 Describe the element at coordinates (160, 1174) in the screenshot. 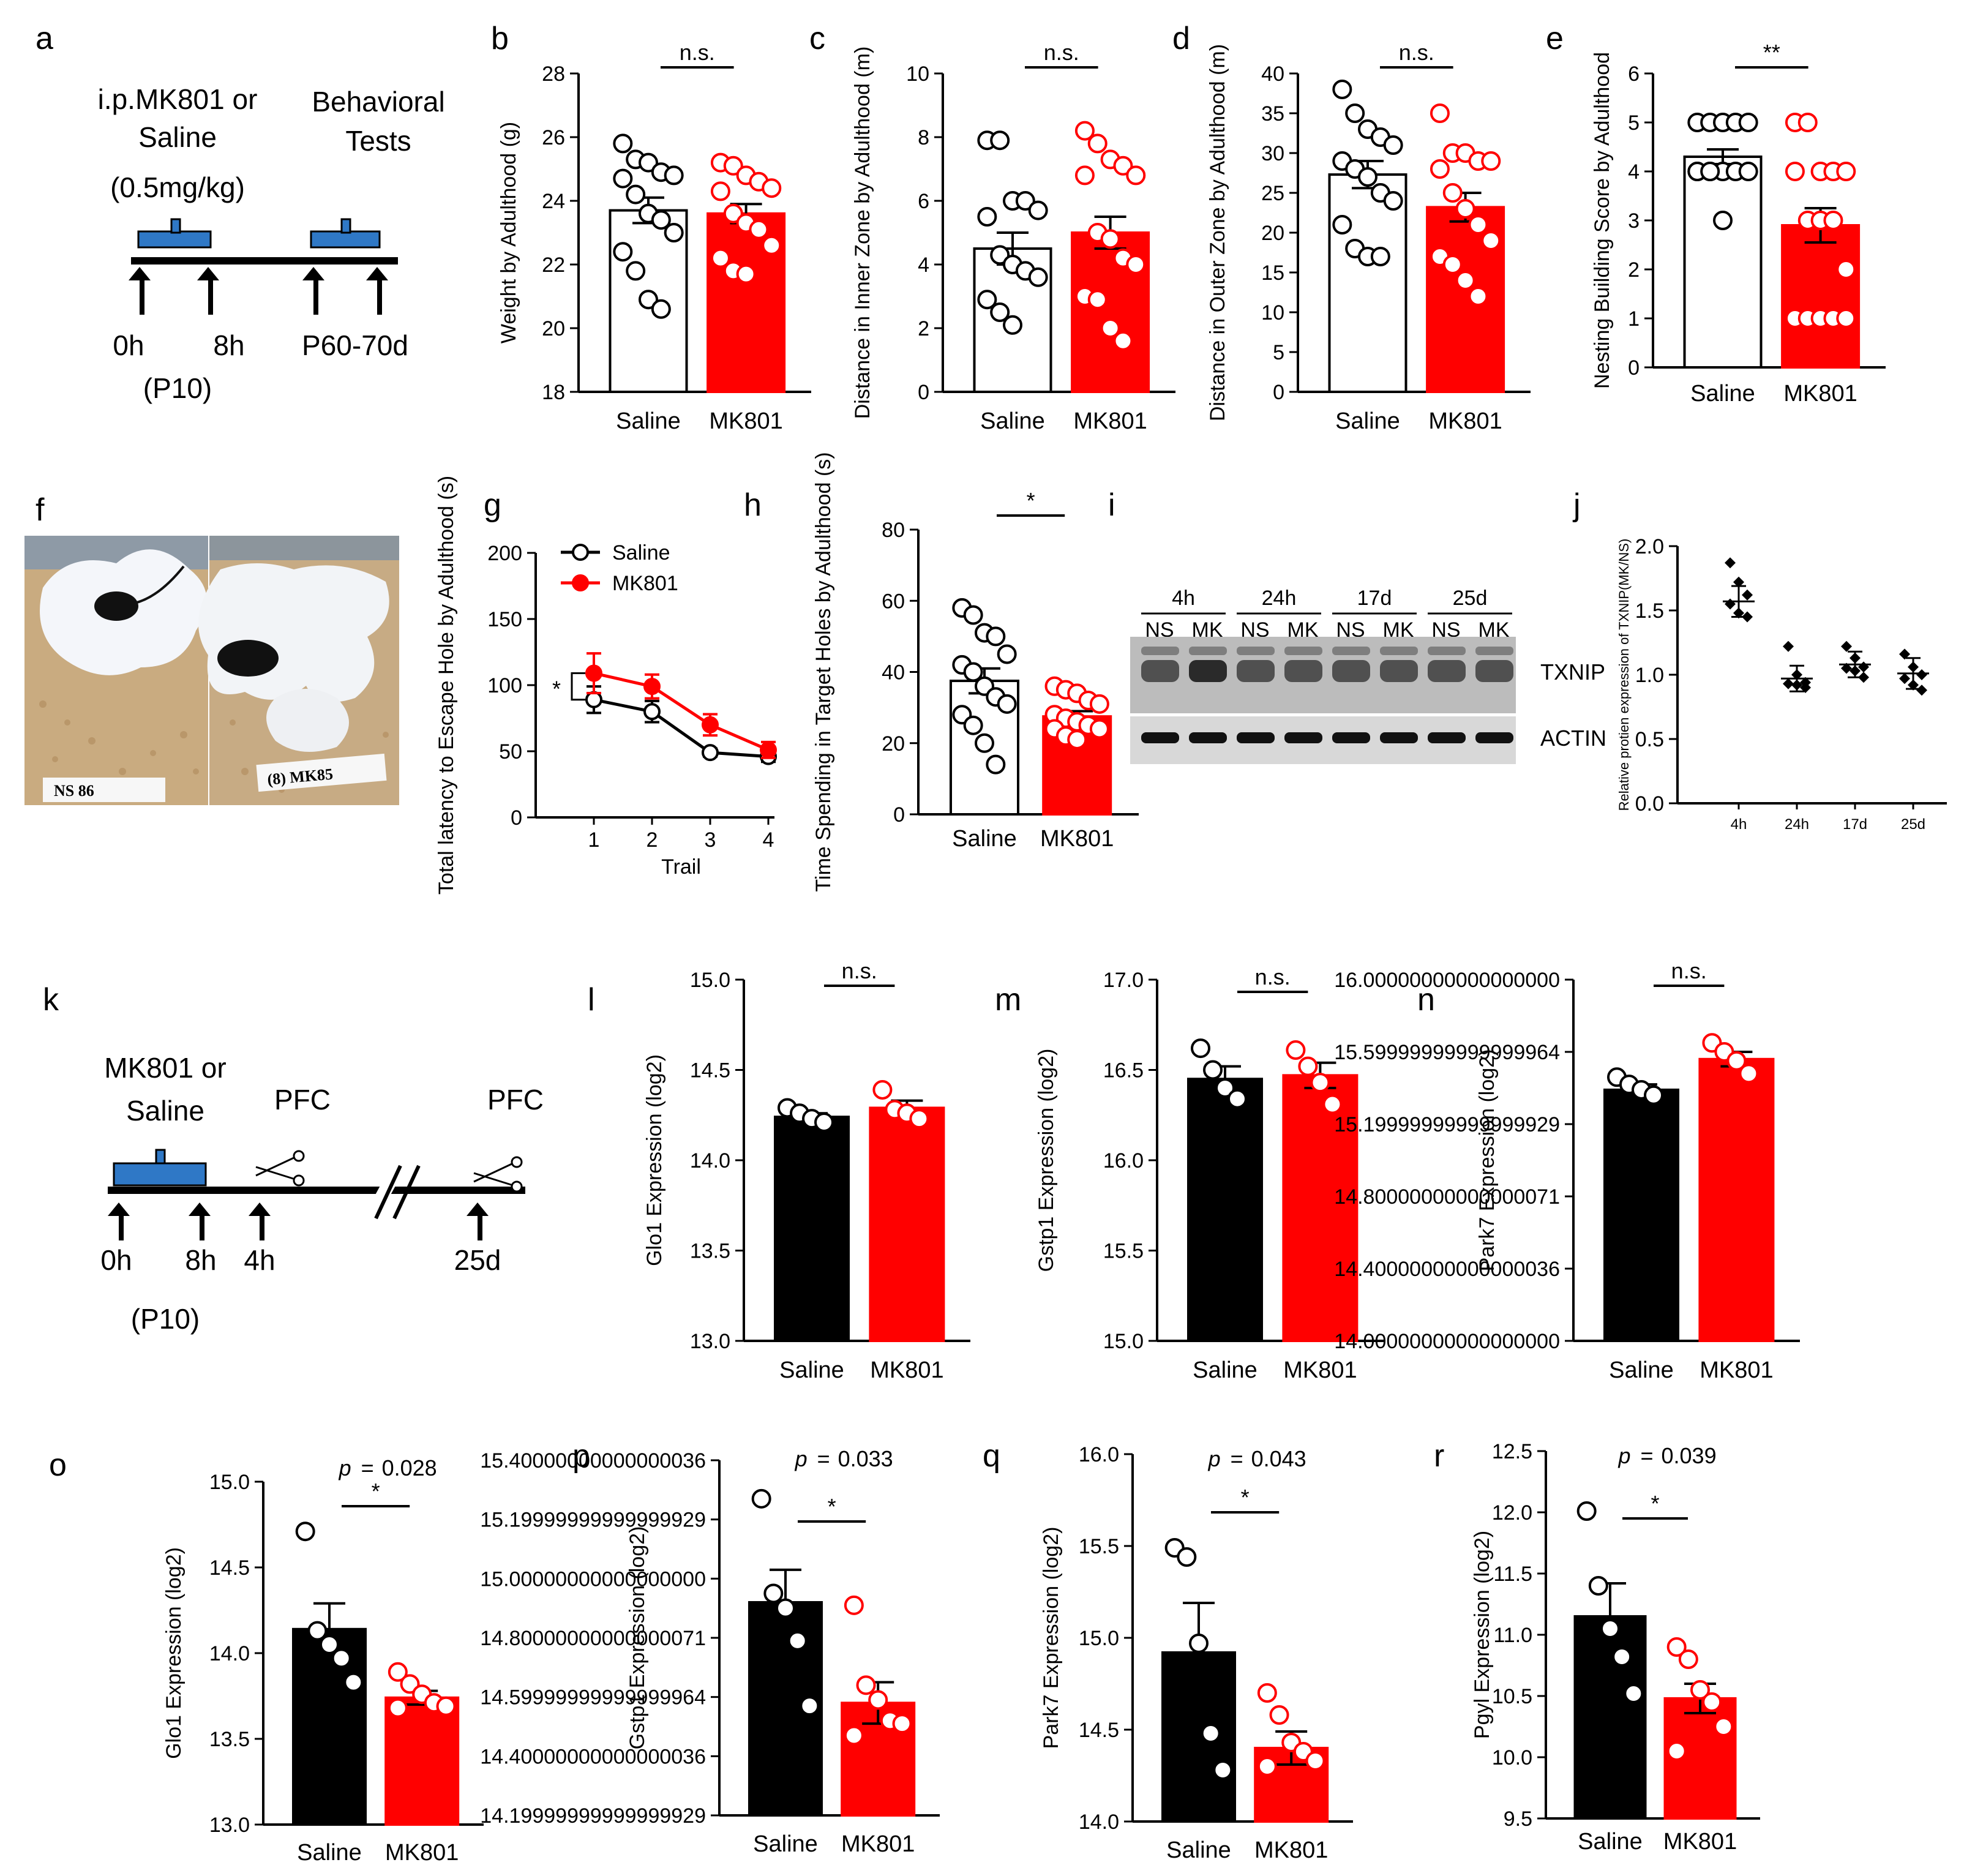

I see `treatment-block-k` at that location.